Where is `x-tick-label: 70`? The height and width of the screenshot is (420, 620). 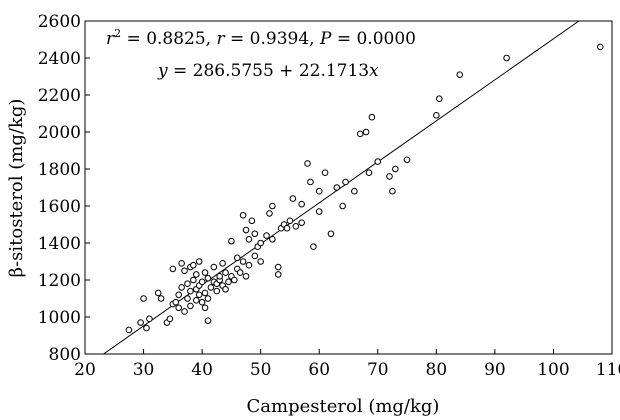
x-tick-label: 70 is located at coordinates (378, 370).